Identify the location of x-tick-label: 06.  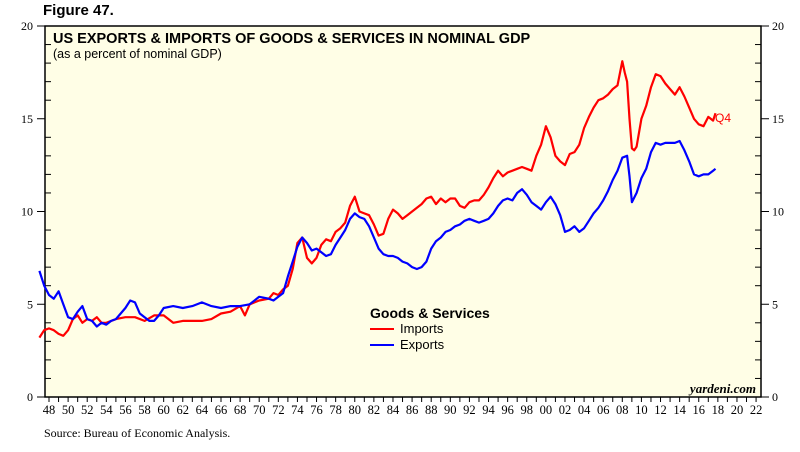
(603, 410).